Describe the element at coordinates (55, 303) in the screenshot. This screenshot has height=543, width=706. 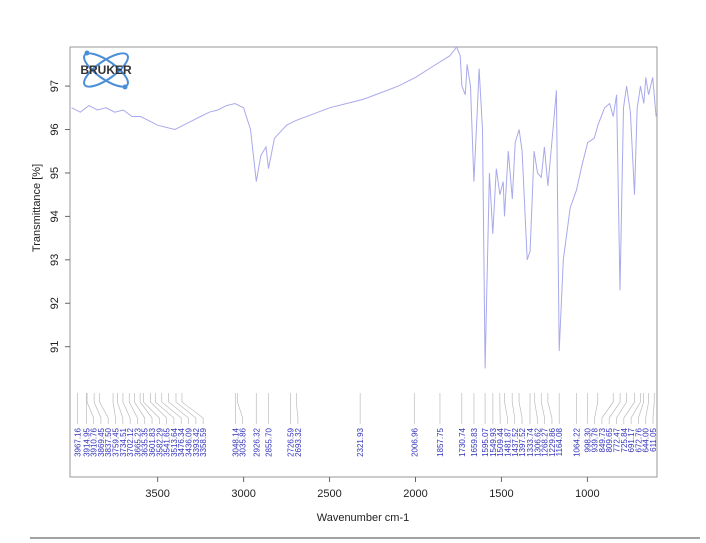
I see `y-tick-label: 92` at that location.